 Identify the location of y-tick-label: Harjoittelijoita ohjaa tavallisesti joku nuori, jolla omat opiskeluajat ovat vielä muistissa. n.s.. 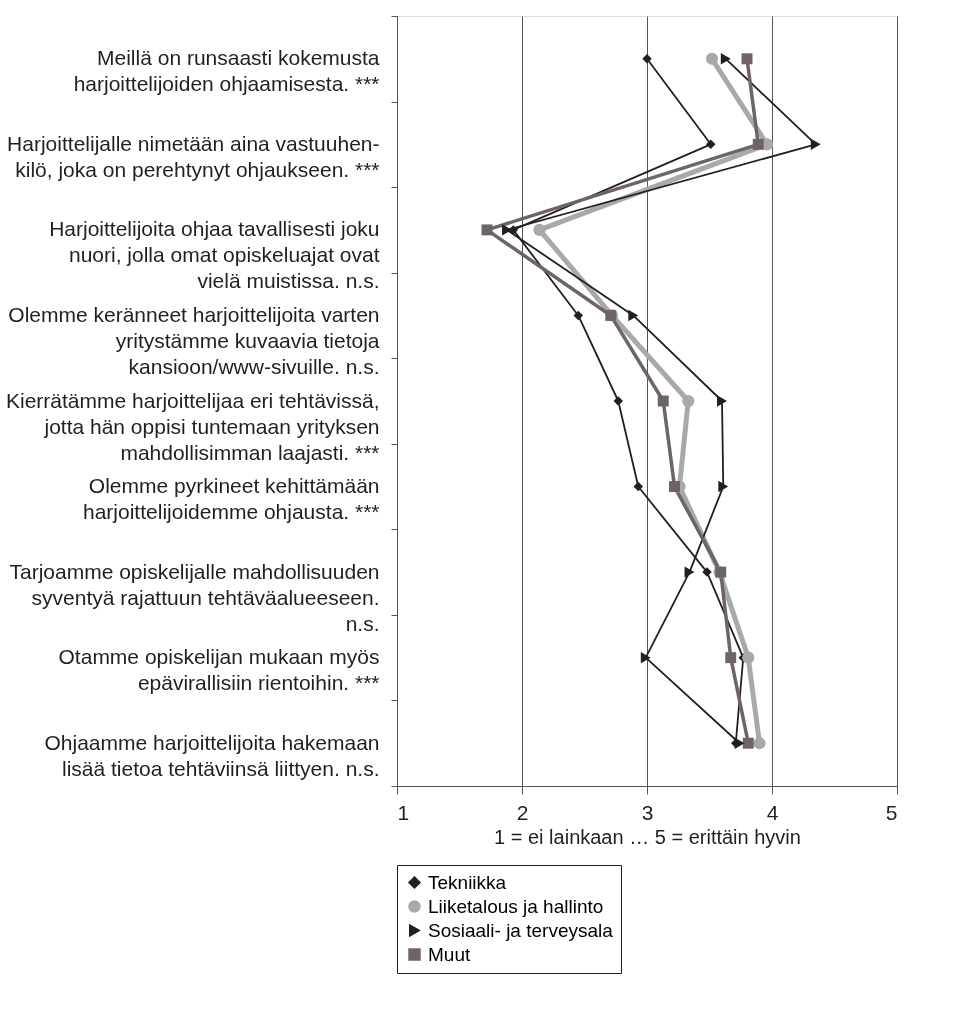
(214, 255).